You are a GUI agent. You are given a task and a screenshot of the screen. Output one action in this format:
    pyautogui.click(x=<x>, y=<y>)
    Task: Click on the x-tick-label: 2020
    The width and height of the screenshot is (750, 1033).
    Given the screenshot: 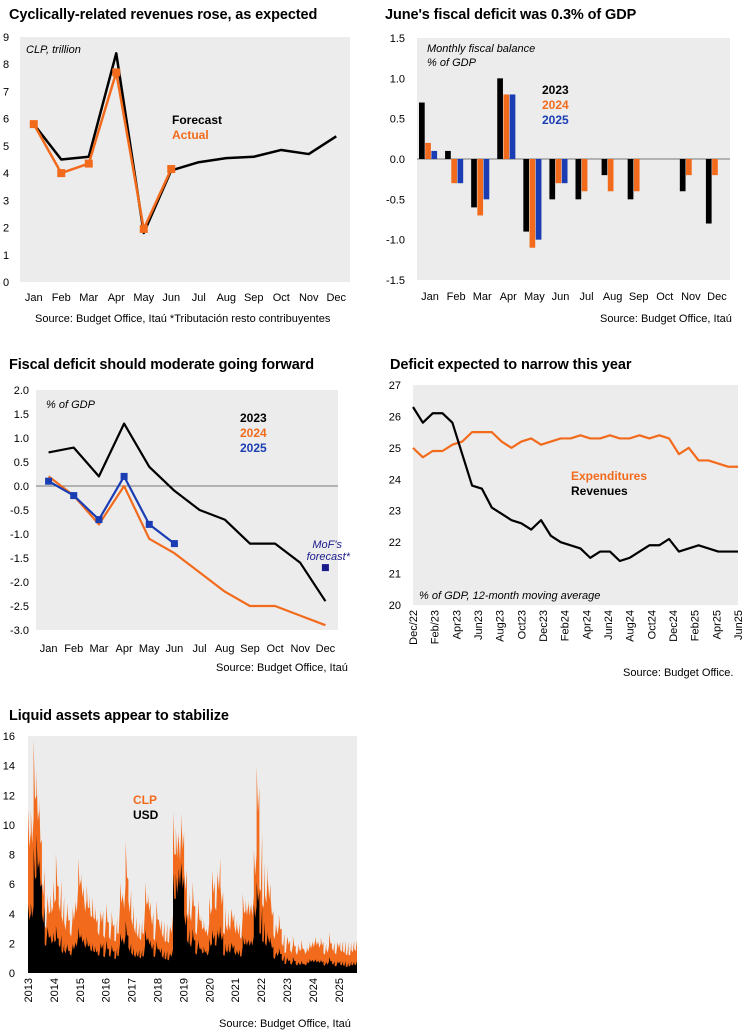 What is the action you would take?
    pyautogui.click(x=210, y=990)
    